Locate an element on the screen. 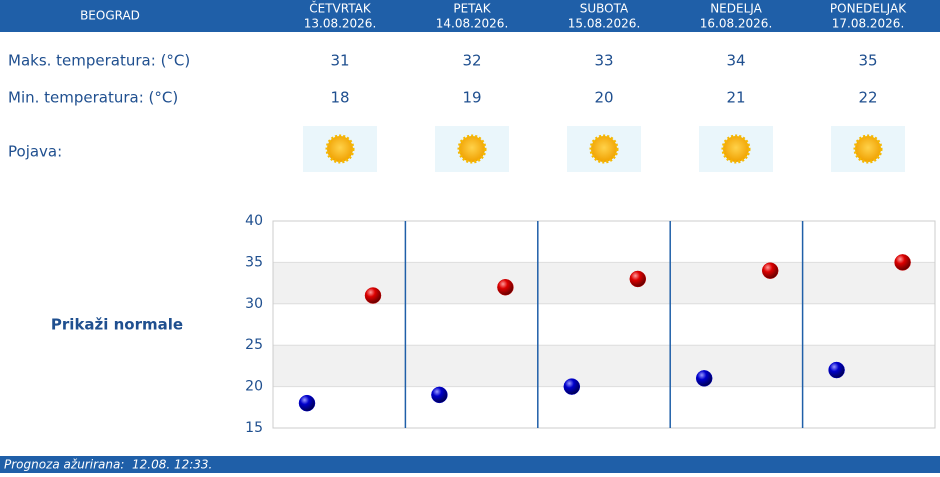  day-name: ČETVRTAK is located at coordinates (340, 8).